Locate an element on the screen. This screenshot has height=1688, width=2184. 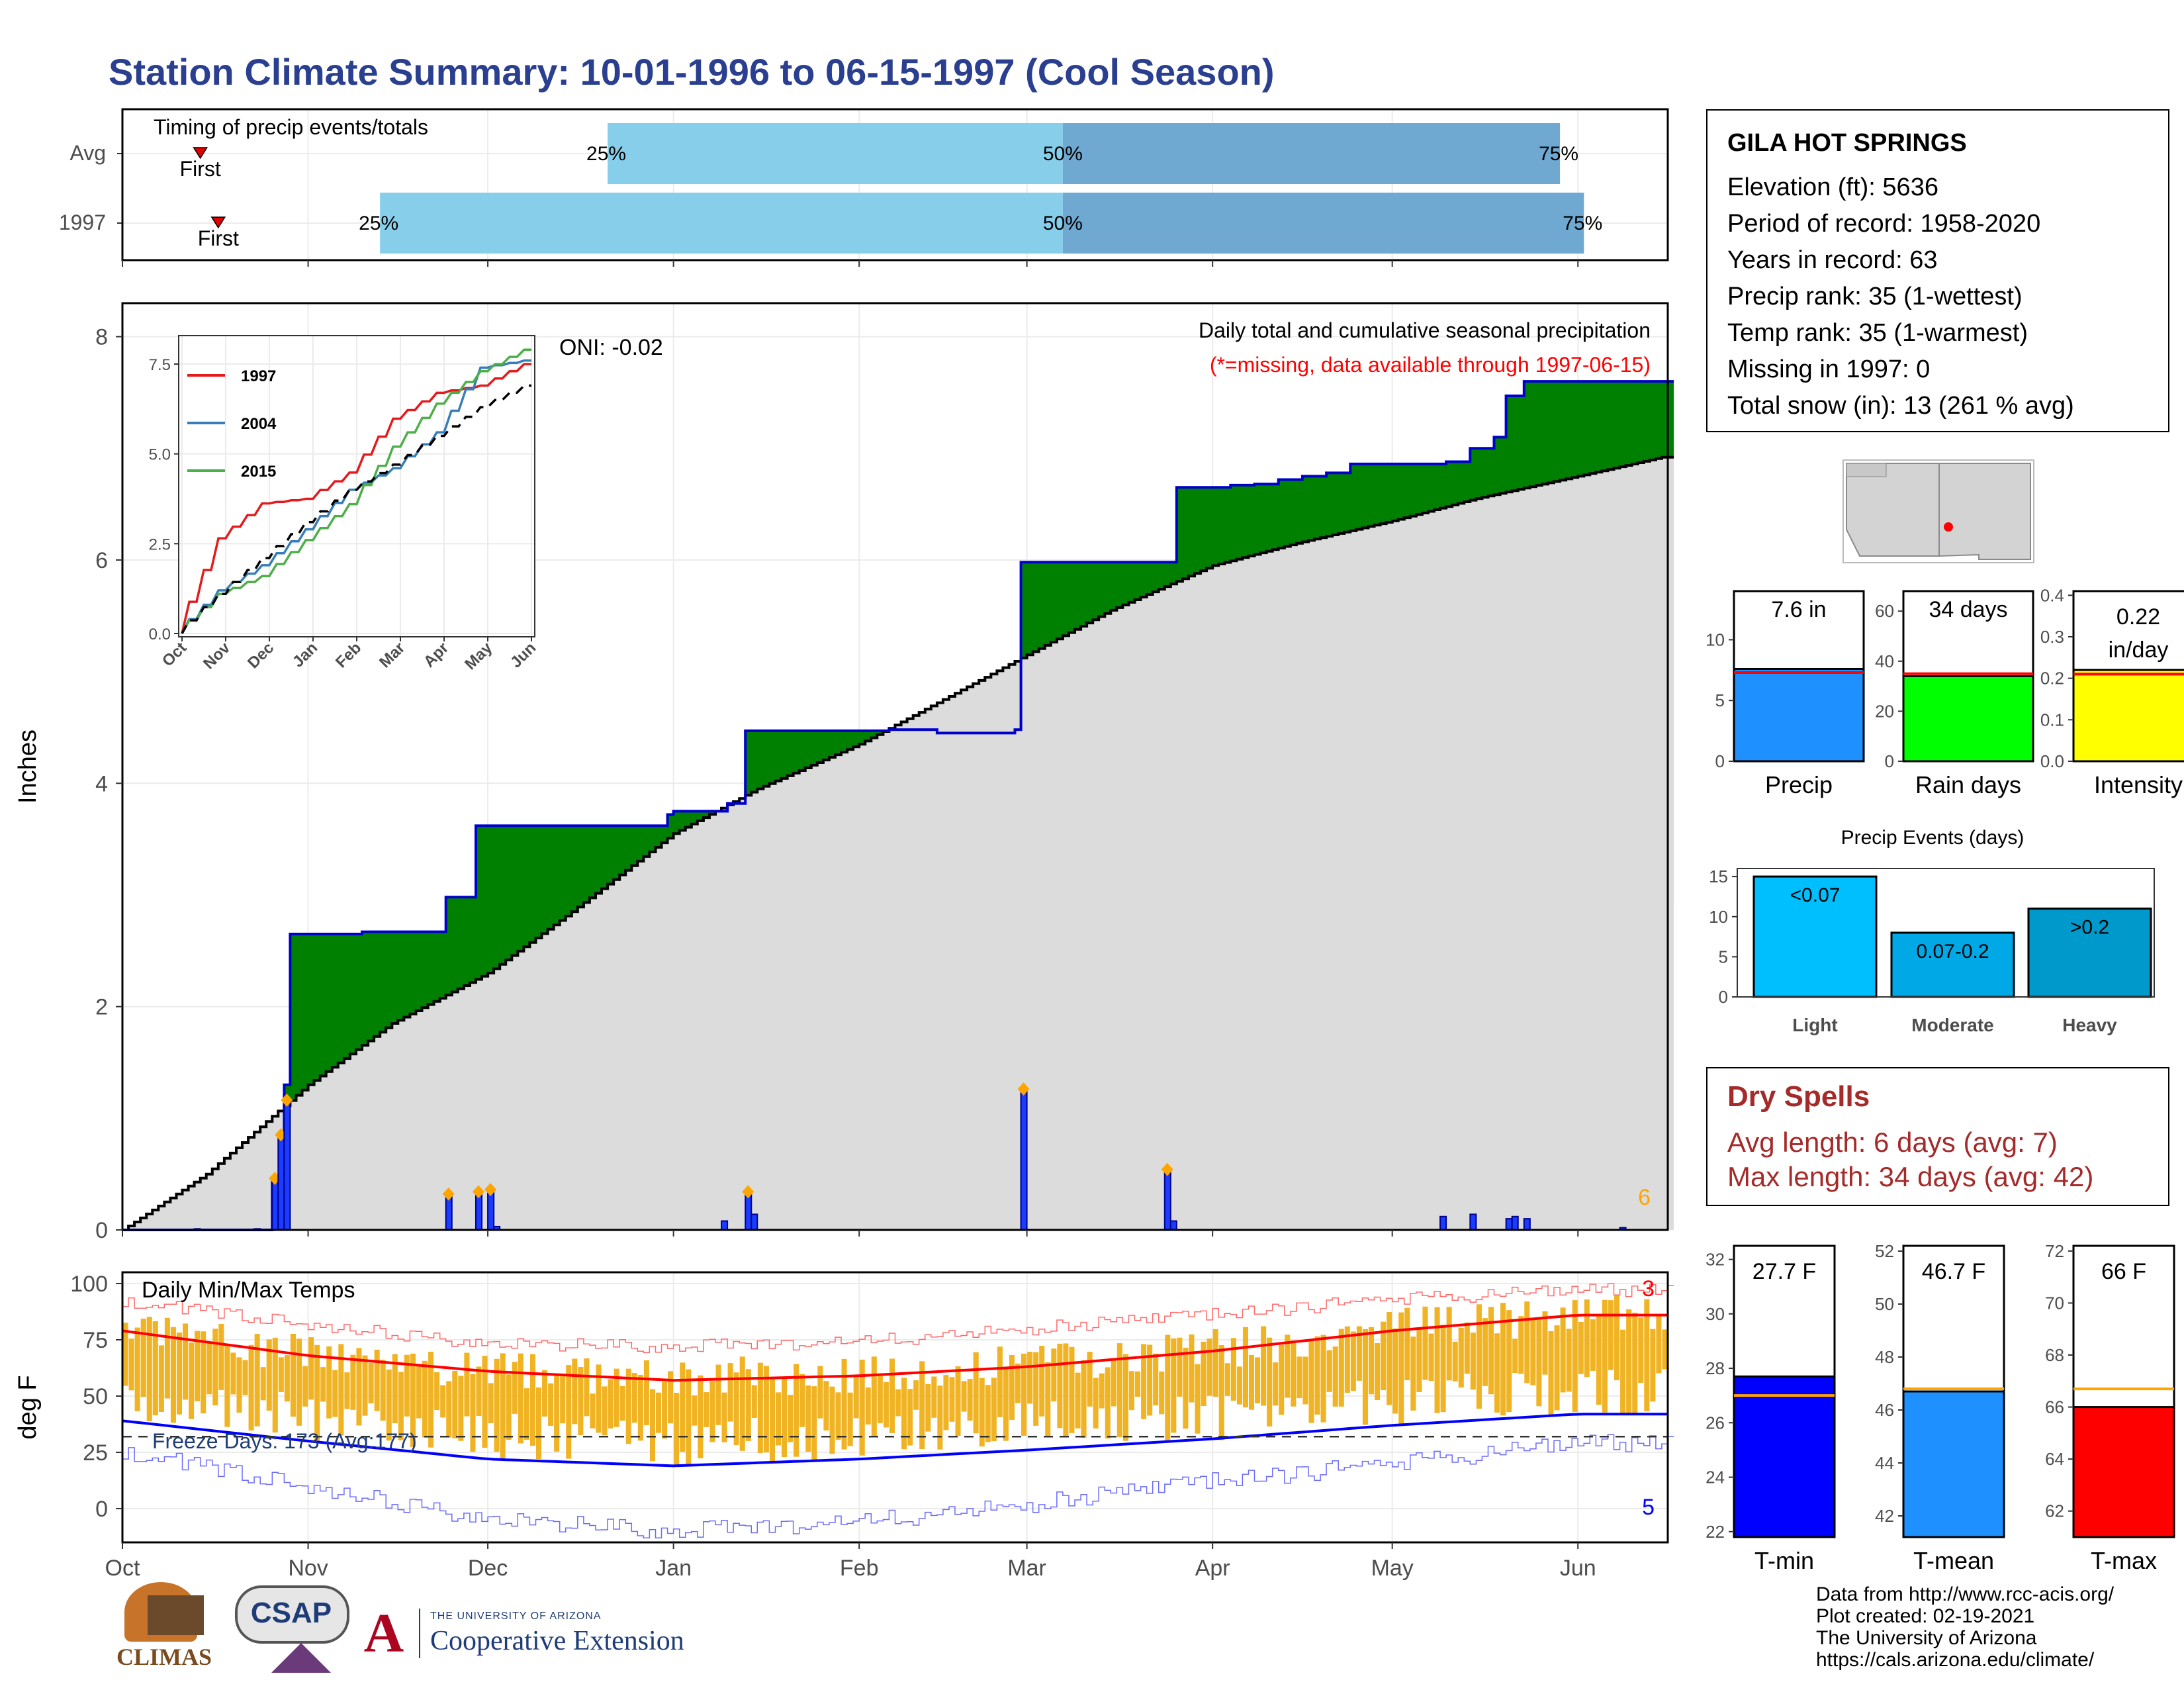
y-tick-label: 0 is located at coordinates (101, 1509).